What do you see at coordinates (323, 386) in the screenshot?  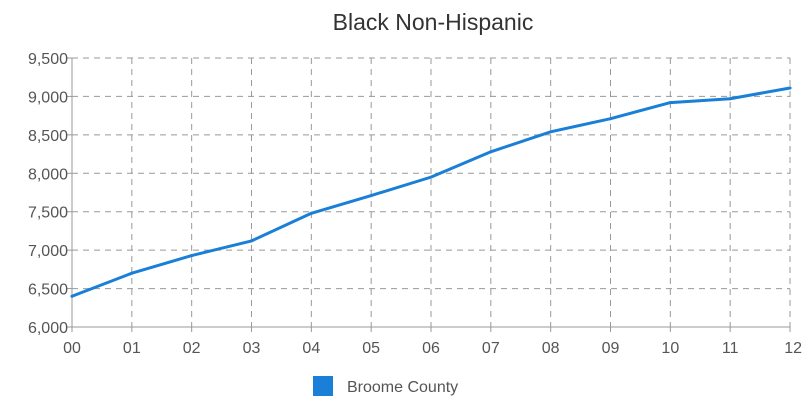 I see `legend-swatch` at bounding box center [323, 386].